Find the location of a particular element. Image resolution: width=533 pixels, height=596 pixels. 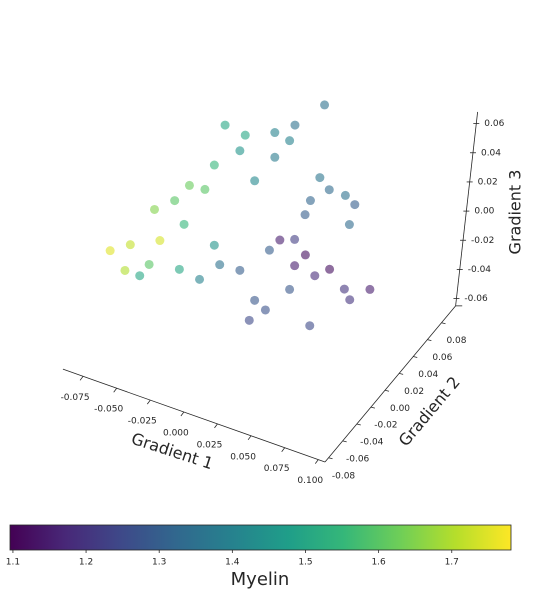

y-tick-label: -0.04 is located at coordinates (372, 443).